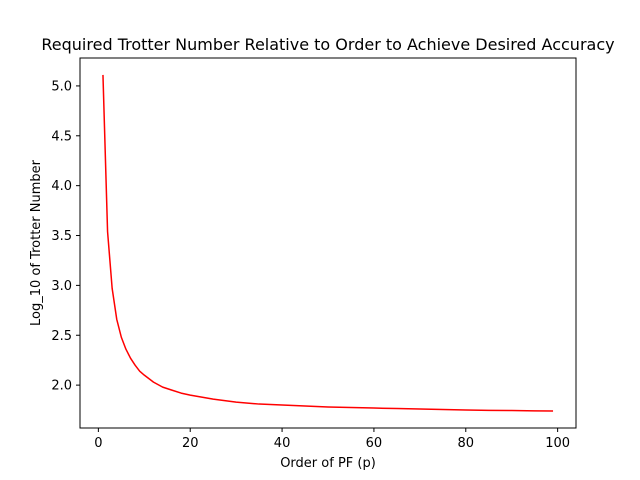 The width and height of the screenshot is (640, 480). Describe the element at coordinates (328, 463) in the screenshot. I see `x-axis-label: Order of PF (p)` at that location.